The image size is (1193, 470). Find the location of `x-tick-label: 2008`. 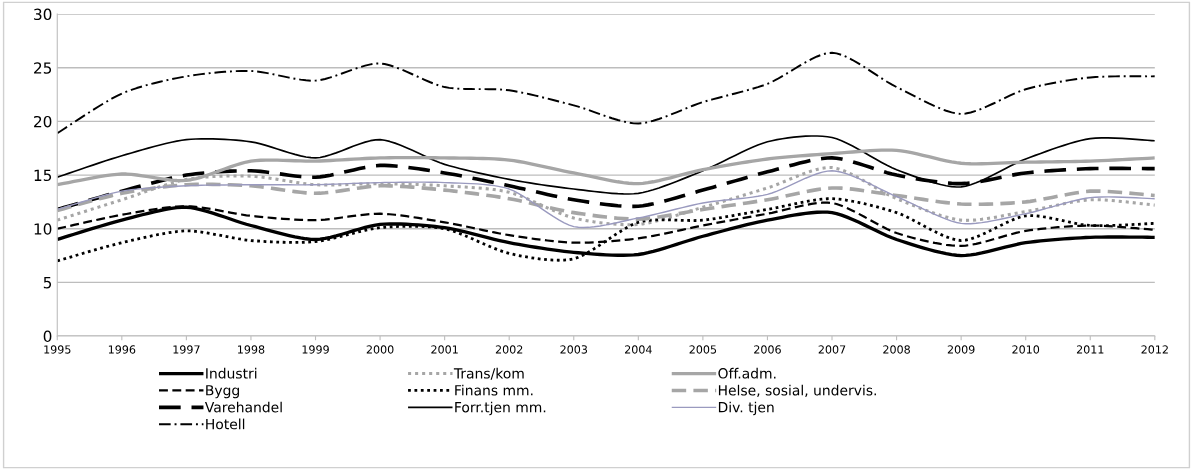

x-tick-label: 2008 is located at coordinates (896, 349).